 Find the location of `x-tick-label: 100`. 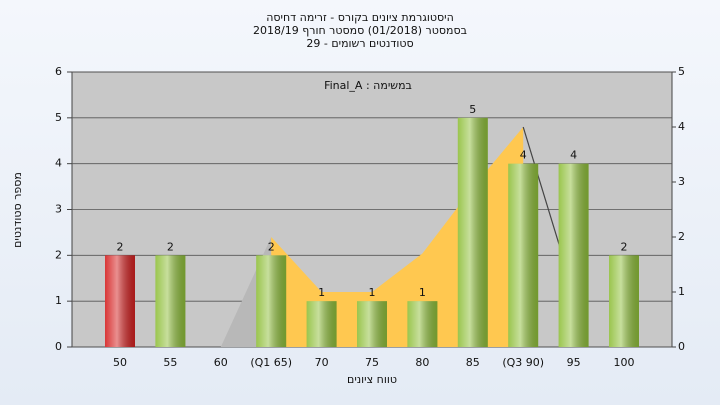

x-tick-label: 100 is located at coordinates (624, 362).